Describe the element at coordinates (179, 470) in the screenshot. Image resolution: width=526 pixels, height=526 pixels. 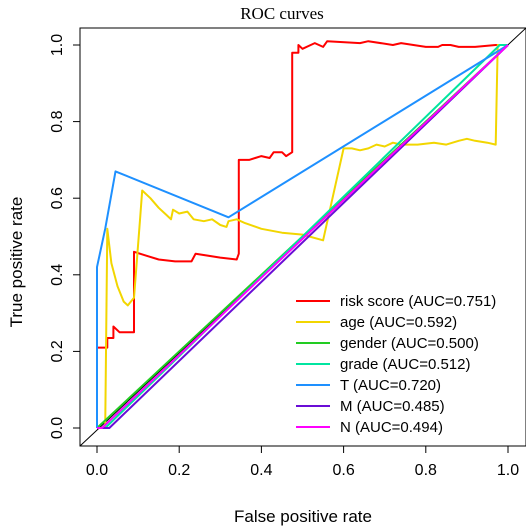
I see `x-tick-label: 0.2` at that location.